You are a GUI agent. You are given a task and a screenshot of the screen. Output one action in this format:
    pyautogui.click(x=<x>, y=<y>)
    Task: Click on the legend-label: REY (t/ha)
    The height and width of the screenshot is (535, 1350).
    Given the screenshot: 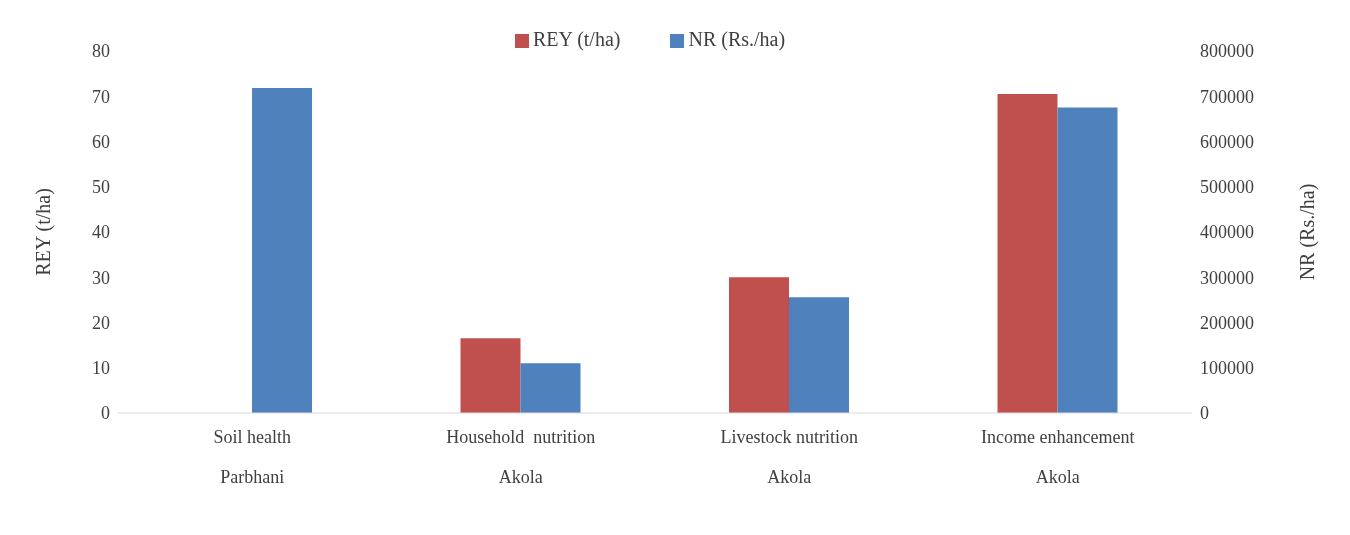 What is the action you would take?
    pyautogui.click(x=576, y=39)
    